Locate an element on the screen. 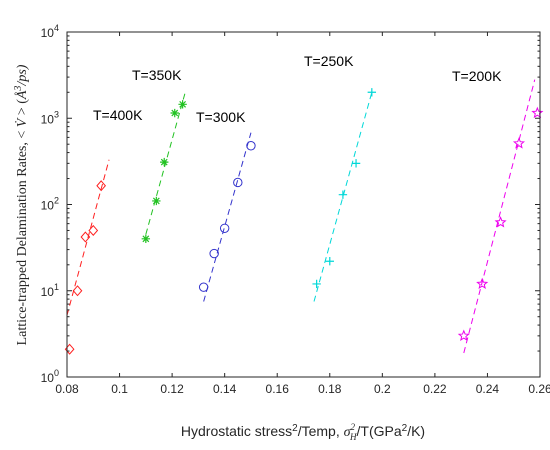 The width and height of the screenshot is (550, 450). series-label: T=400K is located at coordinates (118, 115).